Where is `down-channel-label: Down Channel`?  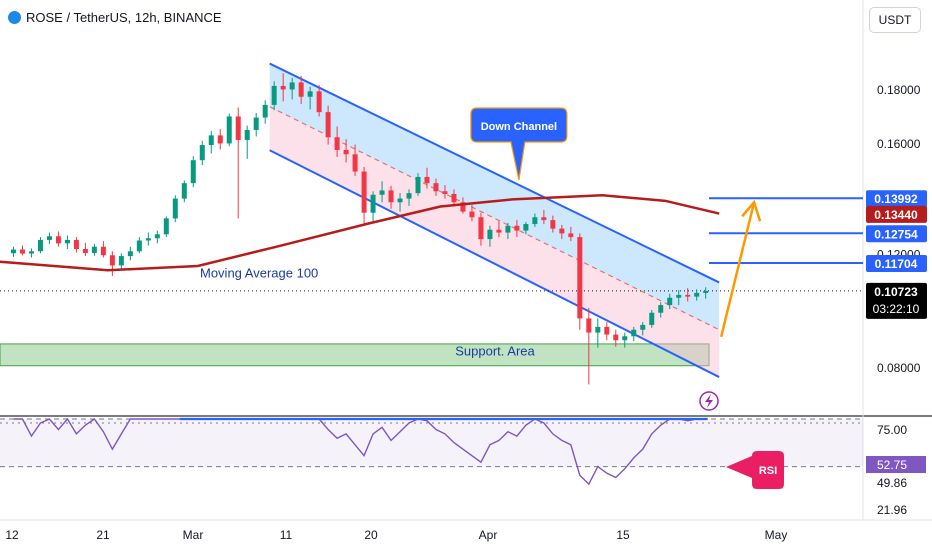
down-channel-label: Down Channel is located at coordinates (519, 127).